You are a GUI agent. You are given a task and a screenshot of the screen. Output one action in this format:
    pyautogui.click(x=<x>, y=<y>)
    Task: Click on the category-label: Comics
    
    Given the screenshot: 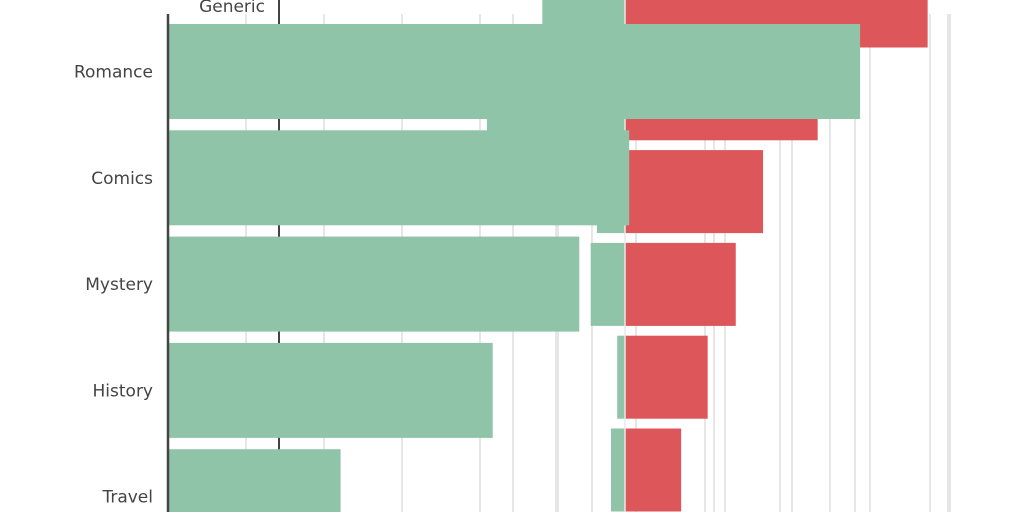 What is the action you would take?
    pyautogui.click(x=122, y=179)
    